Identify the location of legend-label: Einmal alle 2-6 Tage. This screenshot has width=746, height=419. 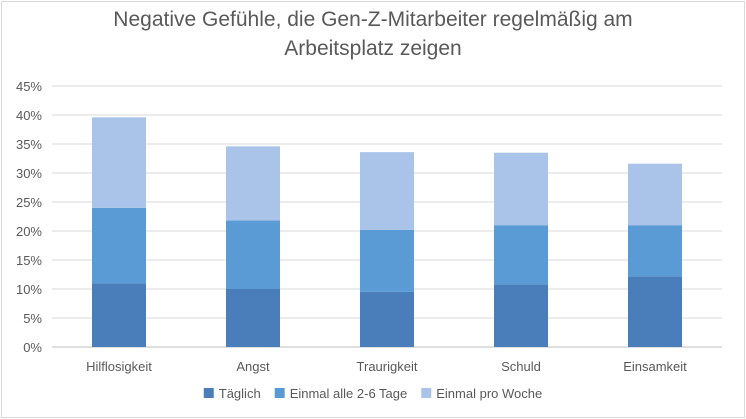
(349, 393).